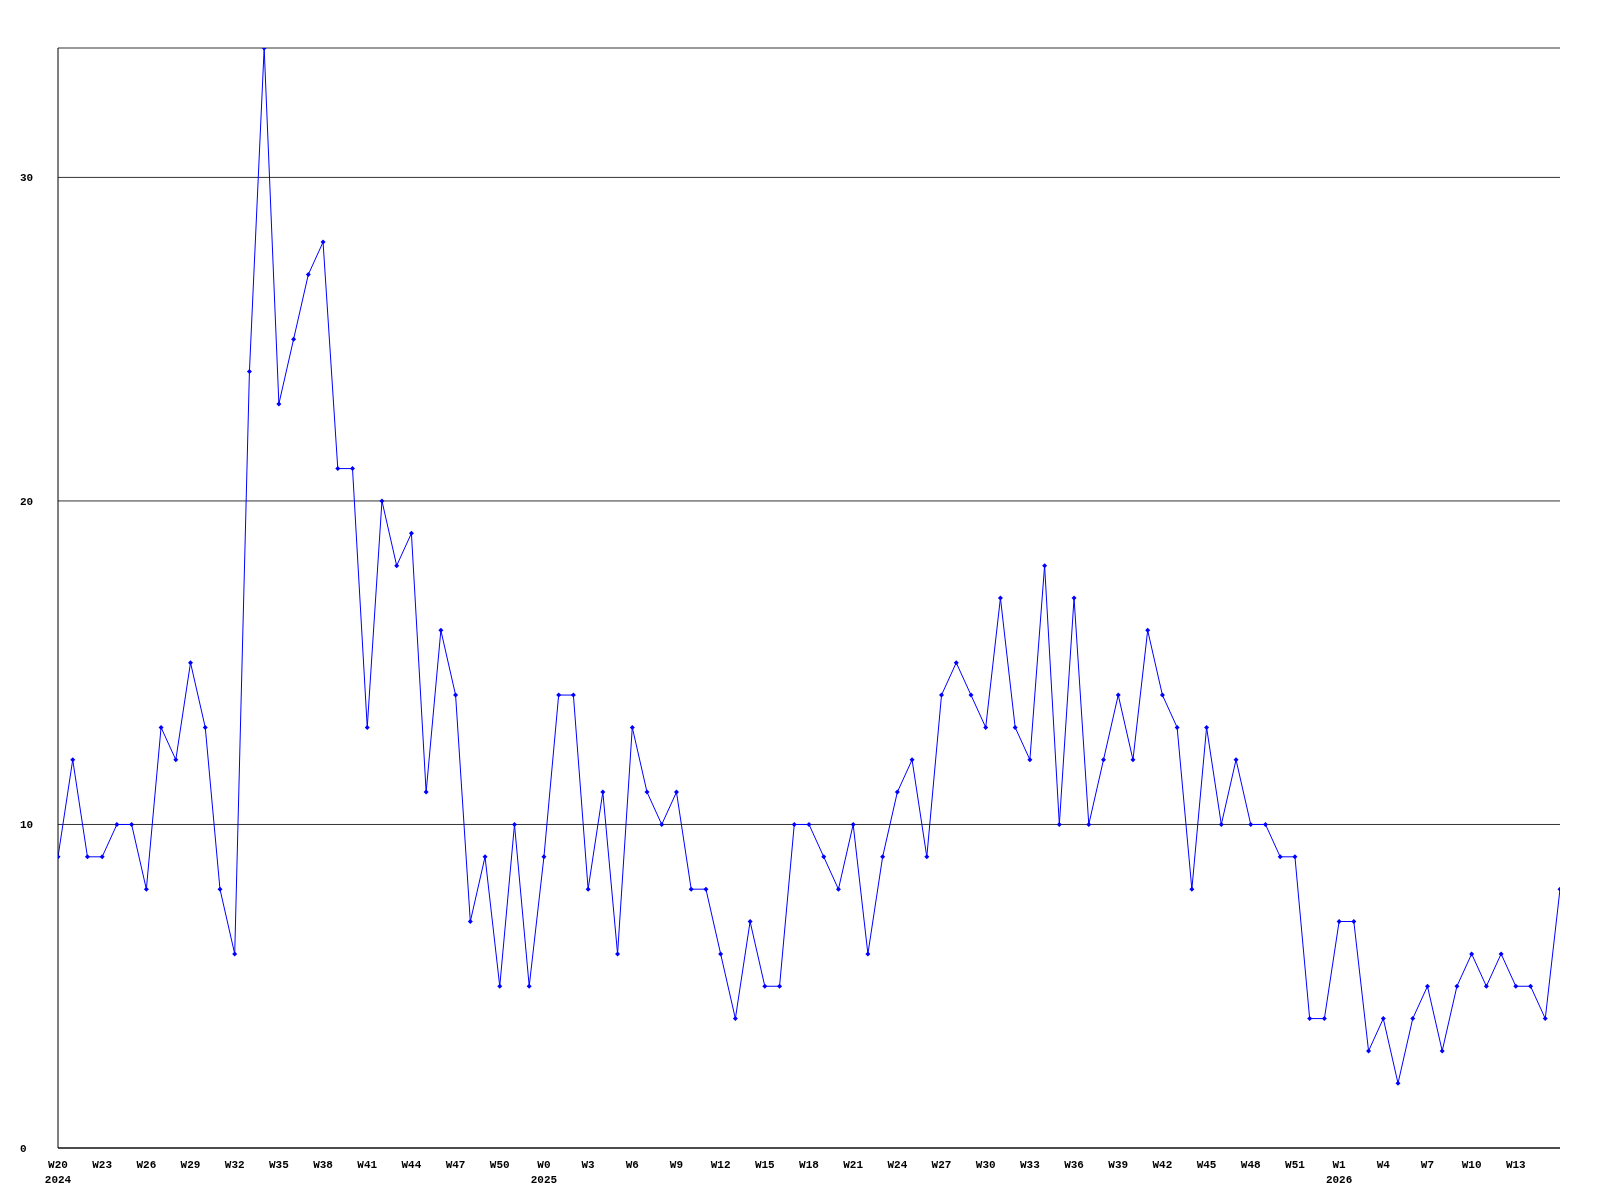  I want to click on x-tick-label: W6, so click(632, 1165).